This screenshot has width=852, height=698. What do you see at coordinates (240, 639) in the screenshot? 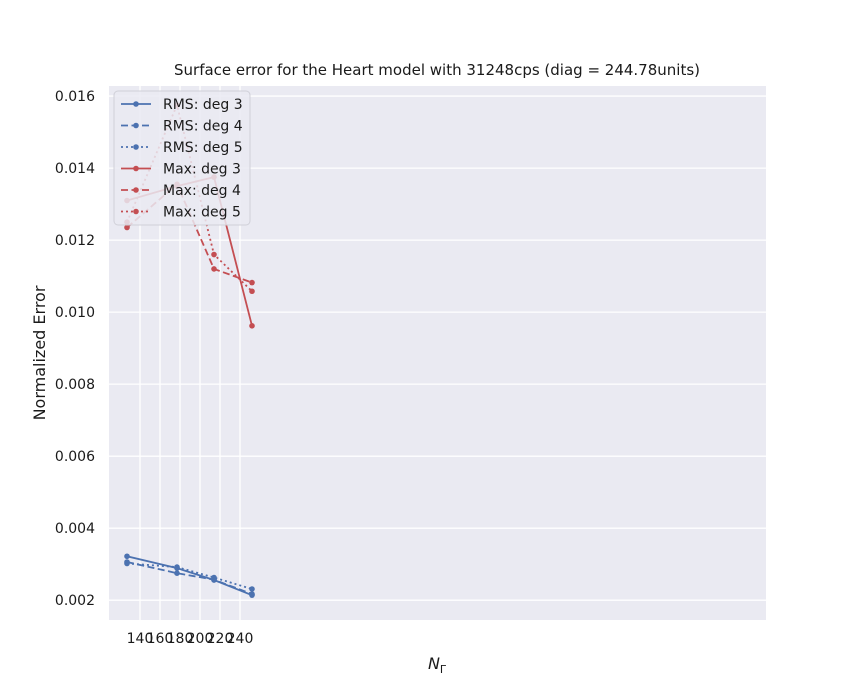
I see `x-tick-label: 240` at bounding box center [240, 639].